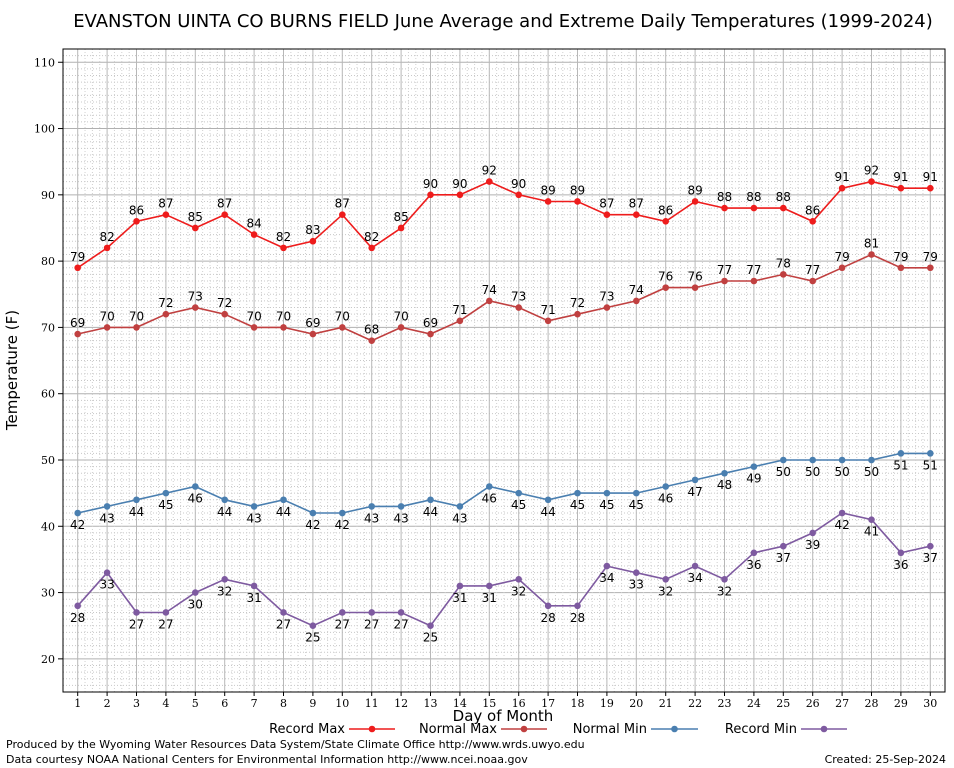 The height and width of the screenshot is (768, 954). I want to click on data-label-record-min: 32, so click(518, 591).